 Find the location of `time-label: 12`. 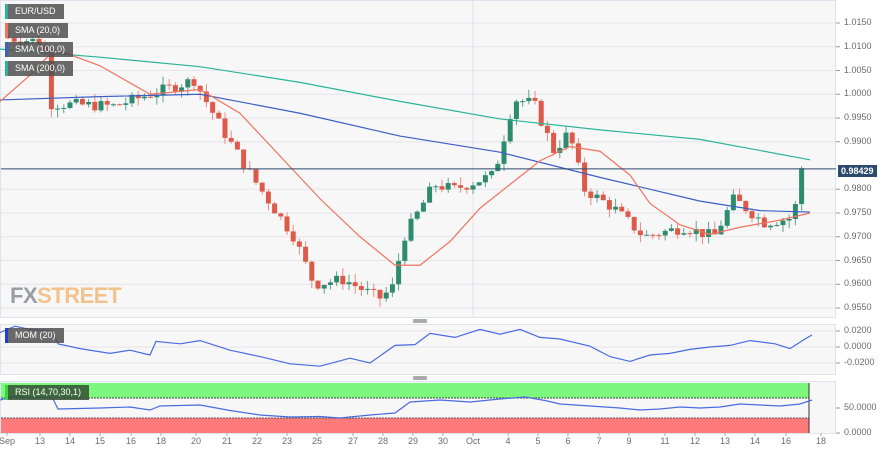

time-label: 12 is located at coordinates (695, 441).